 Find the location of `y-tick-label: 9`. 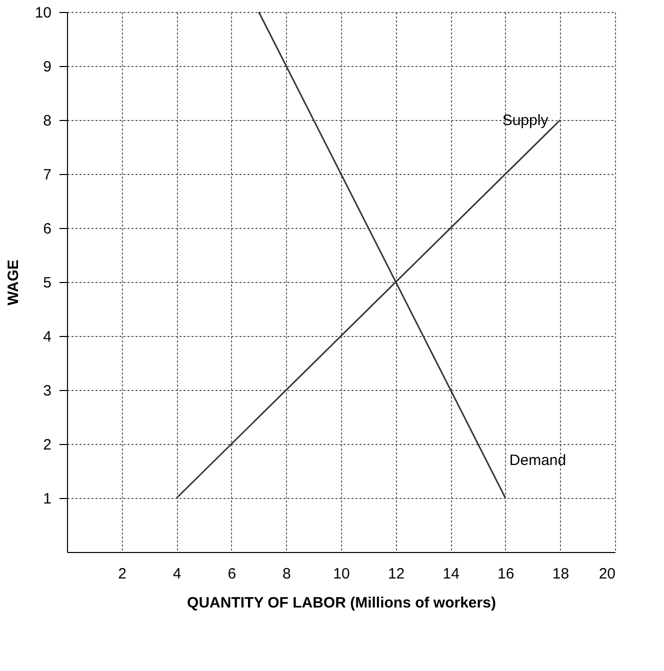

y-tick-label: 9 is located at coordinates (47, 67).